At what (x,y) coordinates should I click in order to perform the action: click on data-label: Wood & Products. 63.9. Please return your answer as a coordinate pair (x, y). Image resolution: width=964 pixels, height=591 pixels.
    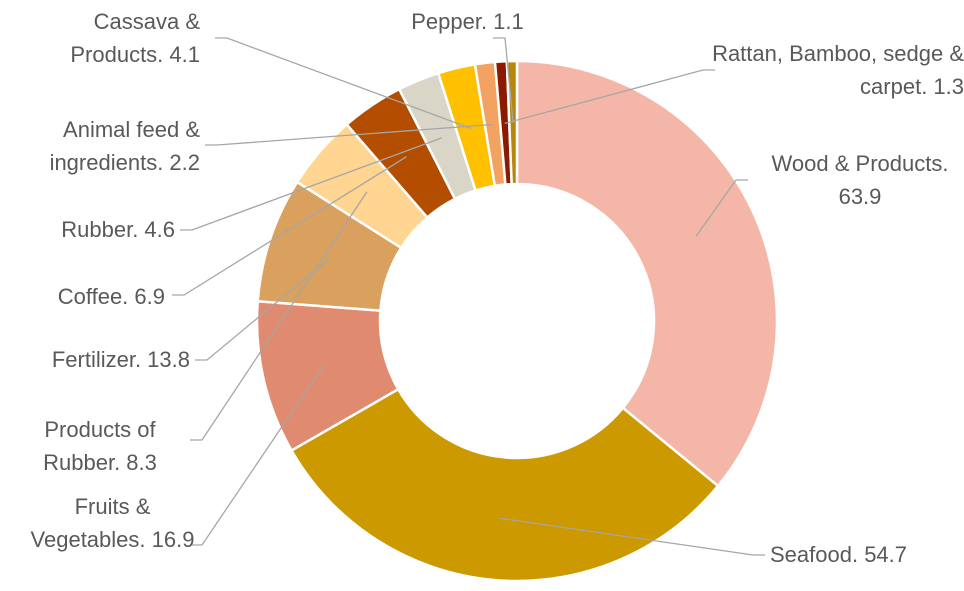
    Looking at the image, I should click on (860, 180).